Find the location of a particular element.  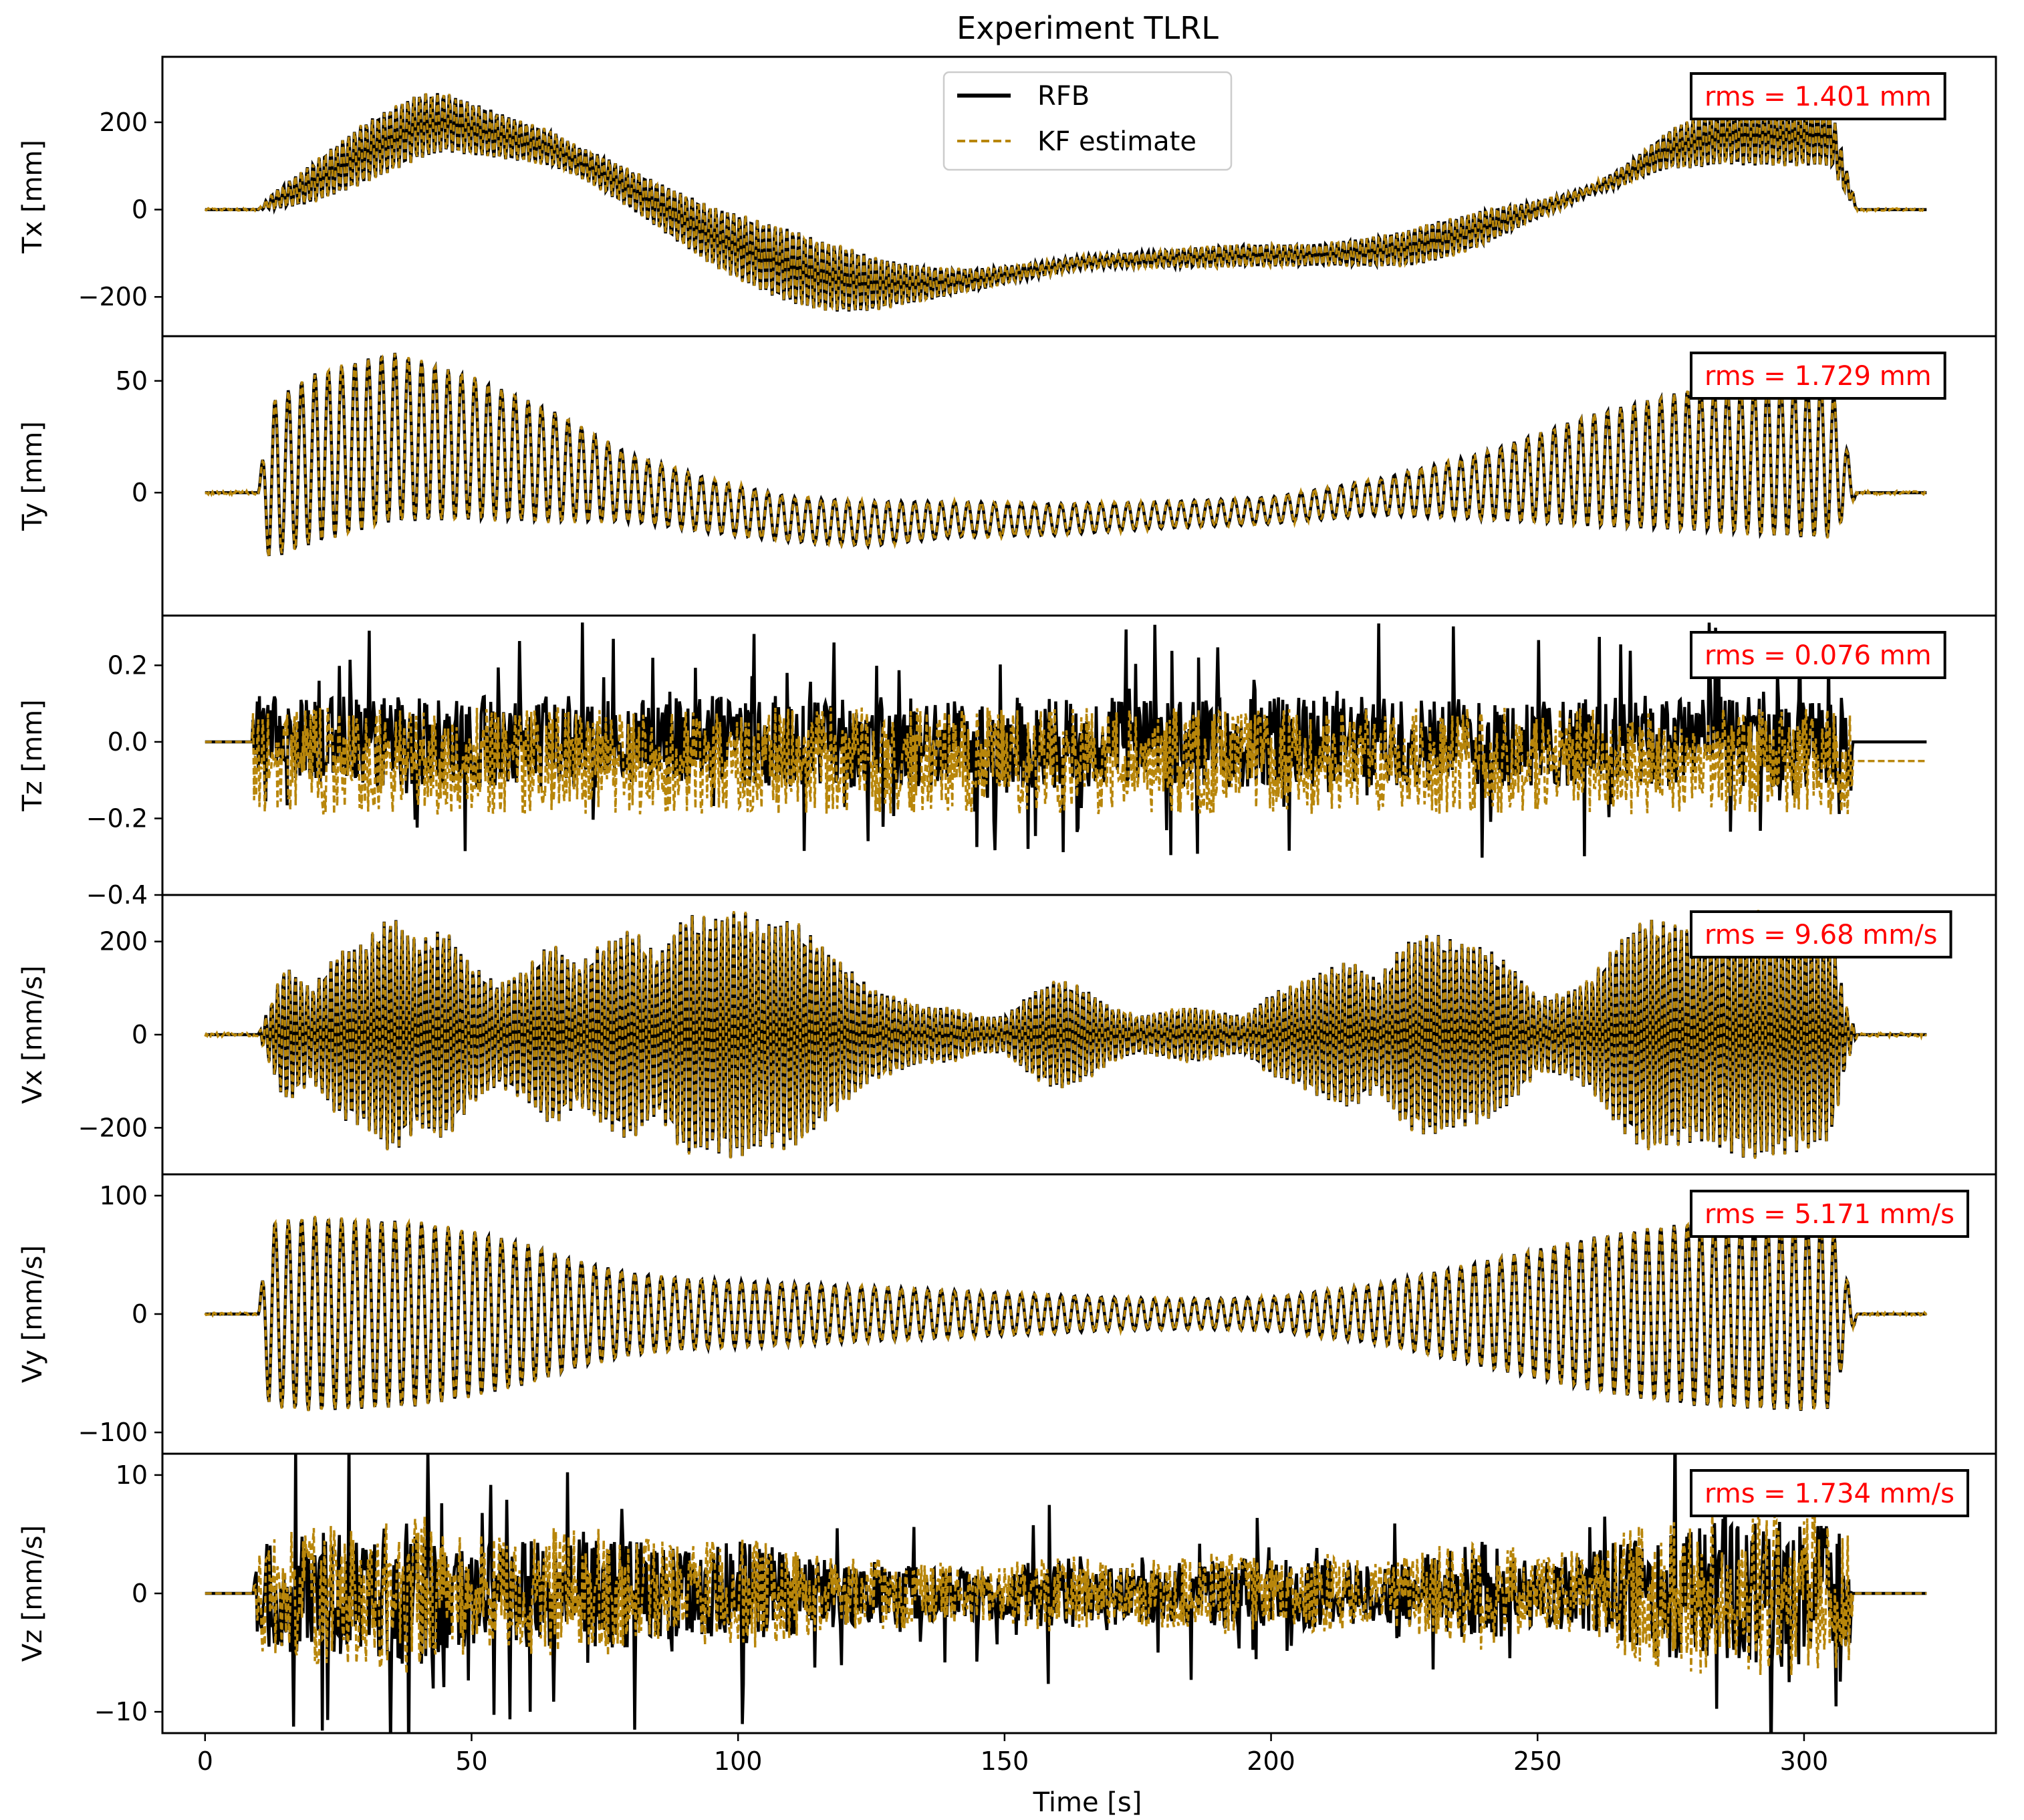

y-tick-label: −0.4 is located at coordinates (117, 895).